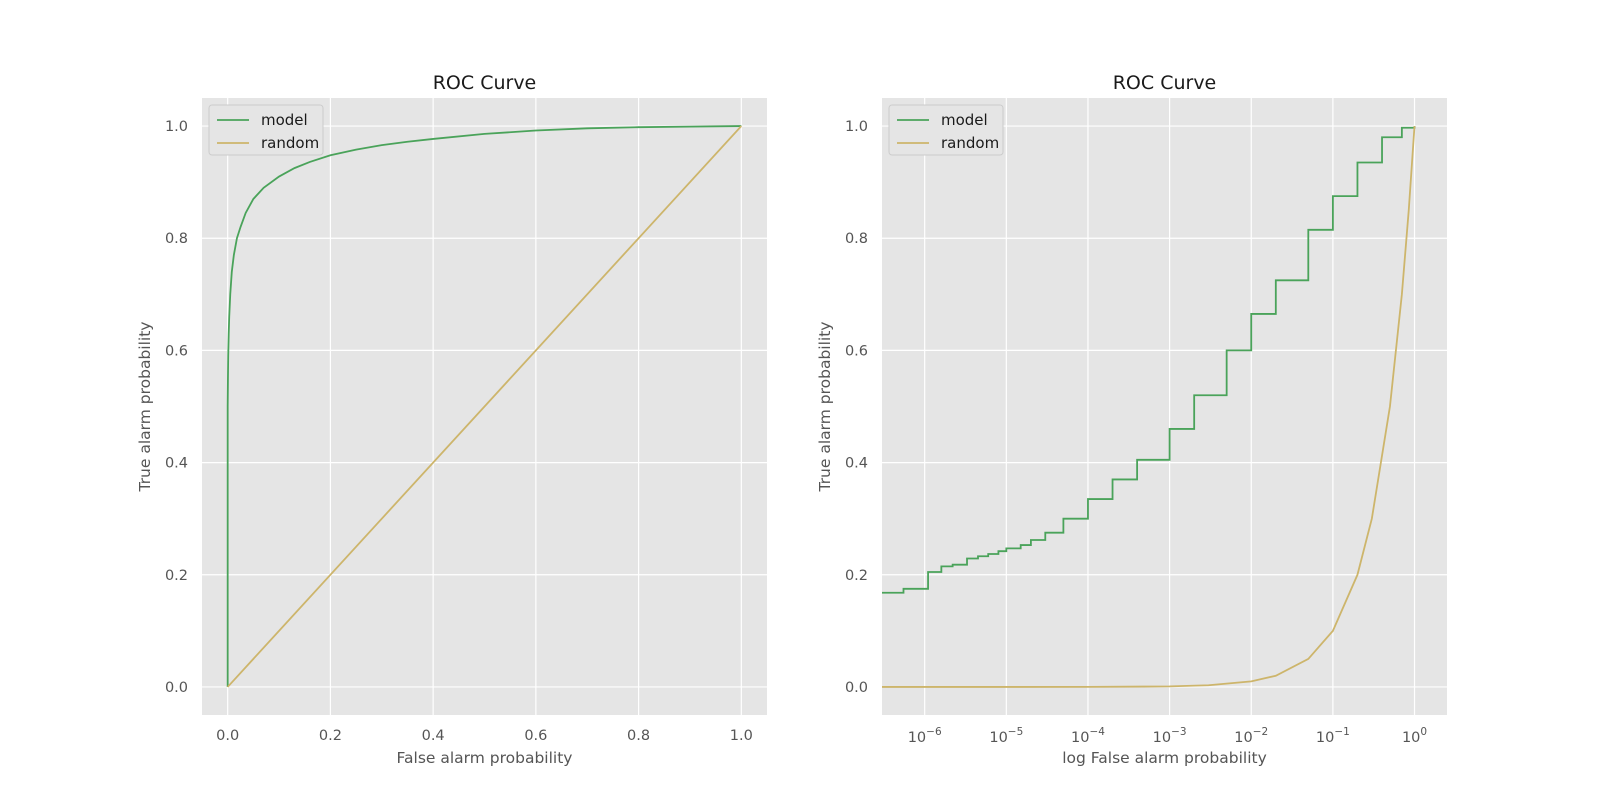  What do you see at coordinates (1341, 732) in the screenshot?
I see `x-tick-exponent: −1` at bounding box center [1341, 732].